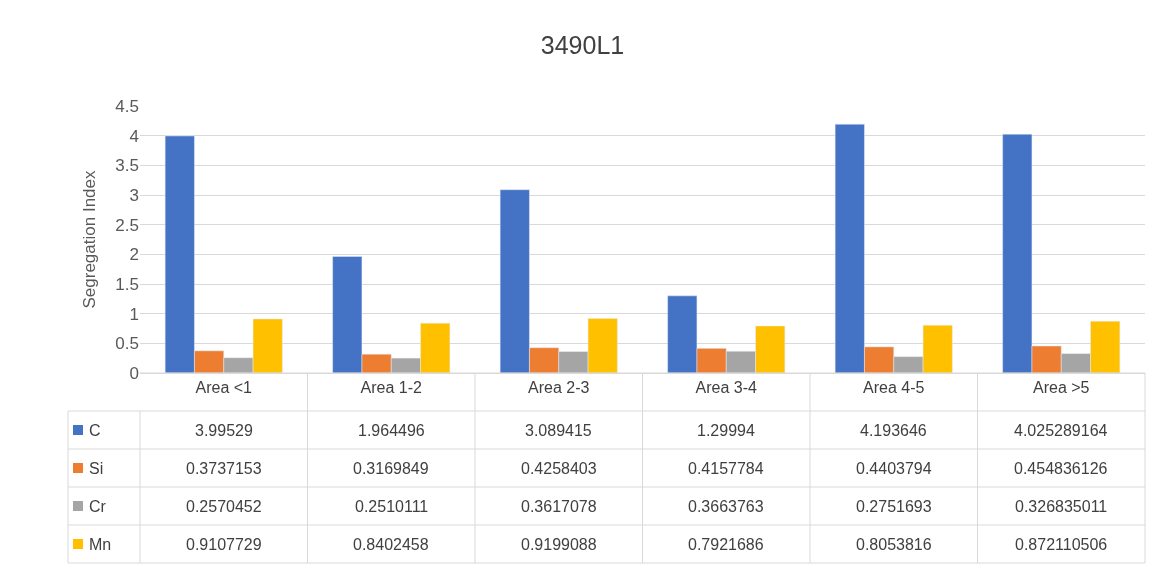 The width and height of the screenshot is (1165, 570). What do you see at coordinates (894, 544) in the screenshot?
I see `data-label: 0.8053816` at bounding box center [894, 544].